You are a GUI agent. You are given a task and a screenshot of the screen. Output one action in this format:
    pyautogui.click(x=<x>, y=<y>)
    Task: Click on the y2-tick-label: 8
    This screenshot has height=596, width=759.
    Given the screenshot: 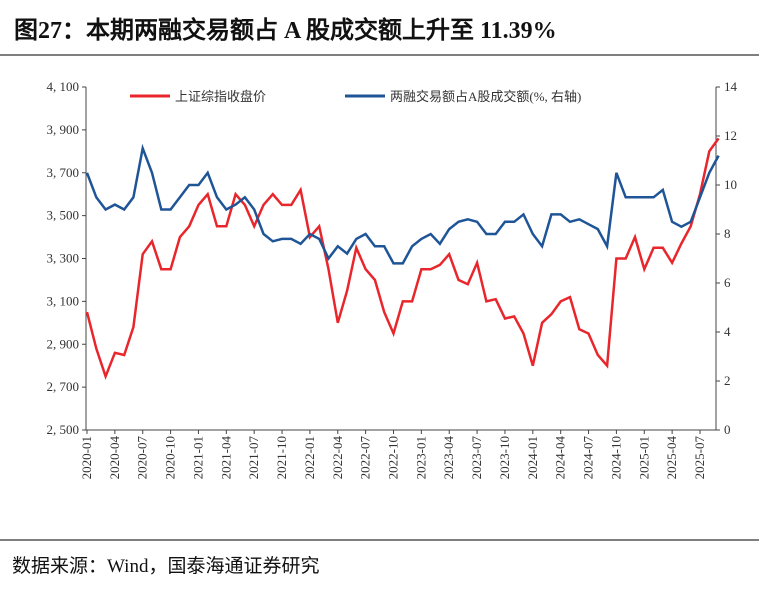 What is the action you would take?
    pyautogui.click(x=727, y=233)
    